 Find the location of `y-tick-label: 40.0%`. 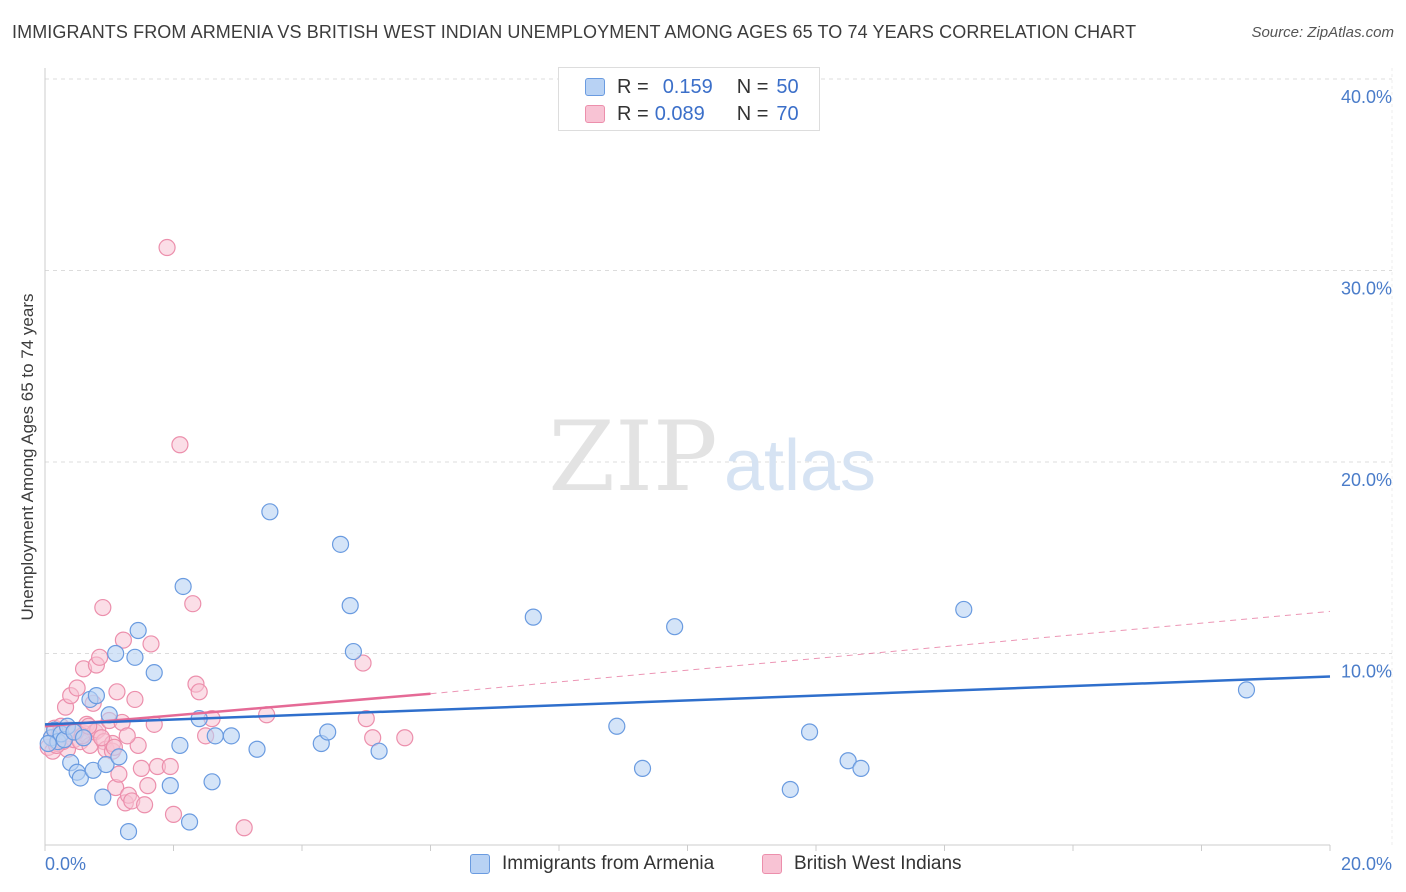

y-tick-label: 40.0% is located at coordinates (1366, 97).